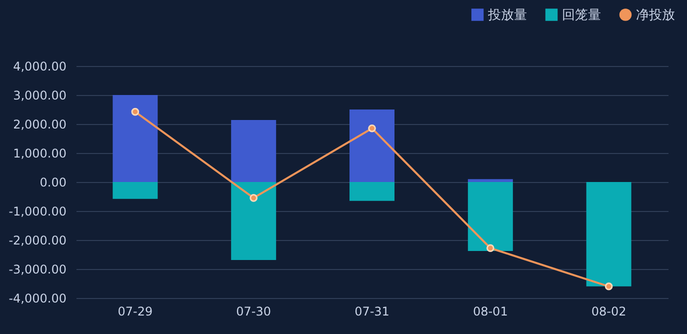  I want to click on y-tick-label: 0.00, so click(53, 183).